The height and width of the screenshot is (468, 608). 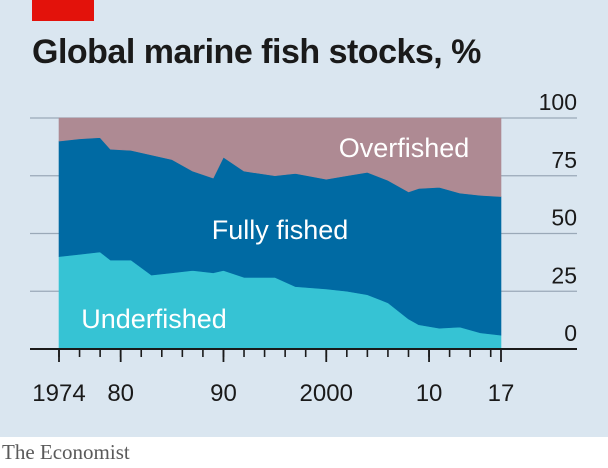 What do you see at coordinates (63, 10) in the screenshot?
I see `brand-tag` at bounding box center [63, 10].